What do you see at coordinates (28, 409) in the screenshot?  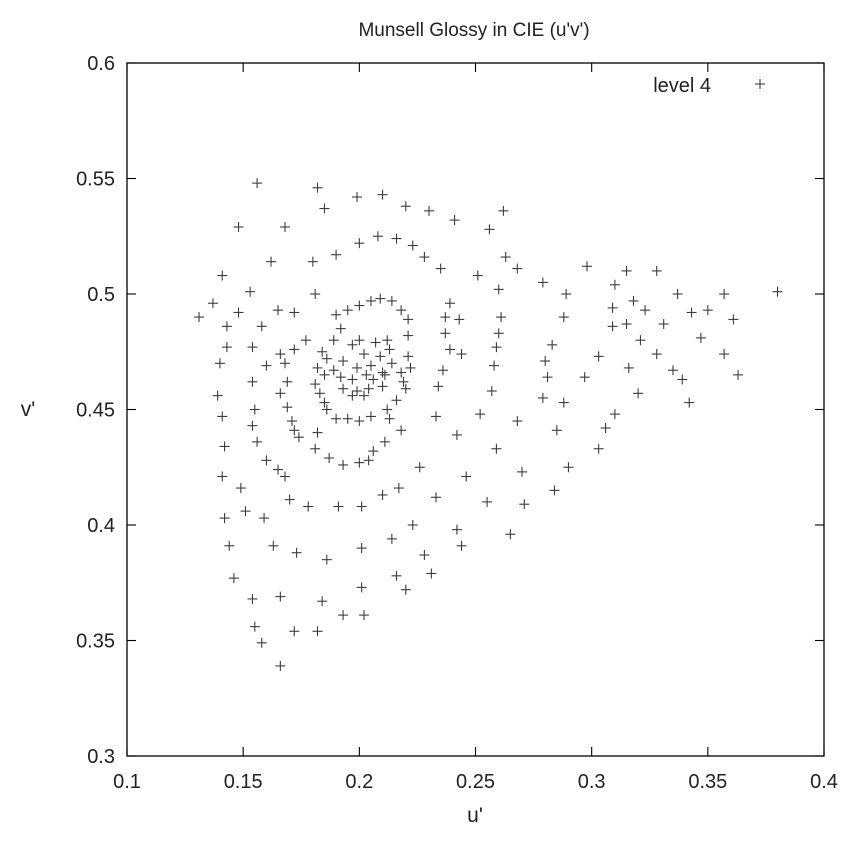 I see `y-axis-label: v'` at bounding box center [28, 409].